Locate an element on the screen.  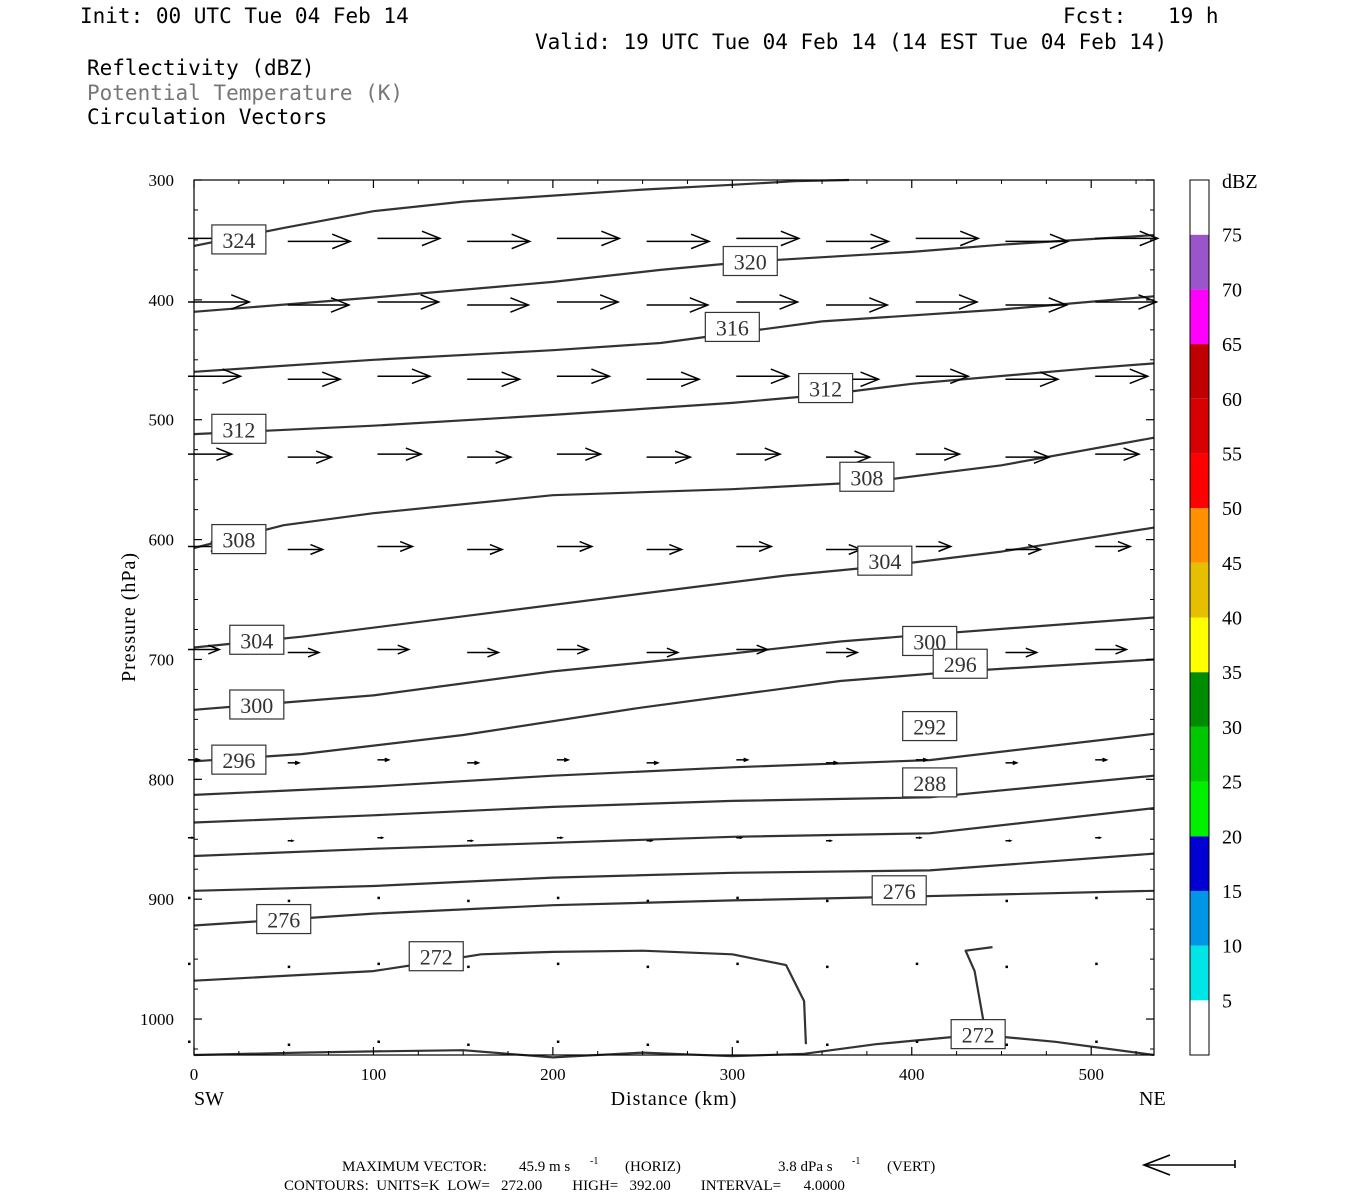
contour-label-272: 272 is located at coordinates (436, 956).